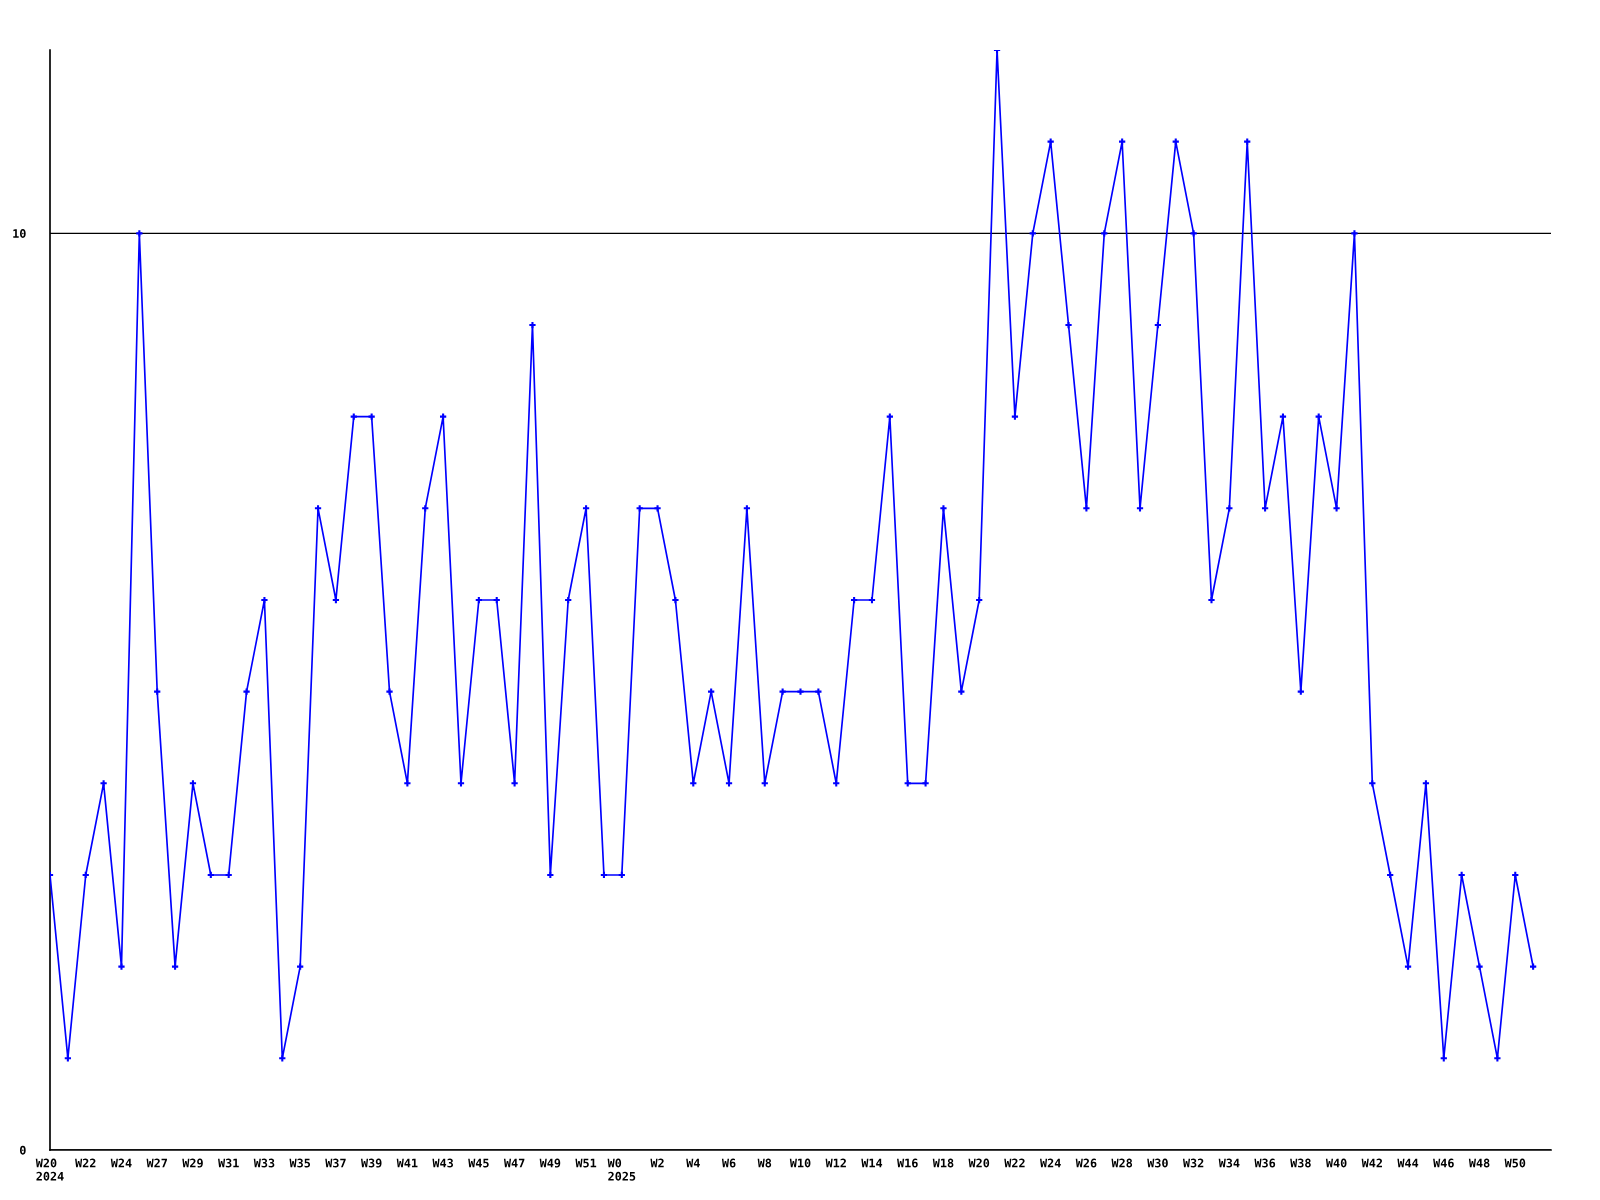 The width and height of the screenshot is (1600, 1200). I want to click on x-tick-label: W49, so click(550, 1163).